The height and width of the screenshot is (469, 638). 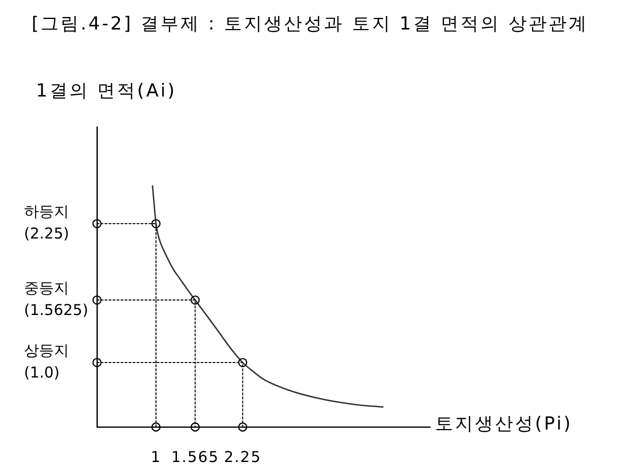 I want to click on x-axis-title: 토지생산성(Pi), so click(x=504, y=424).